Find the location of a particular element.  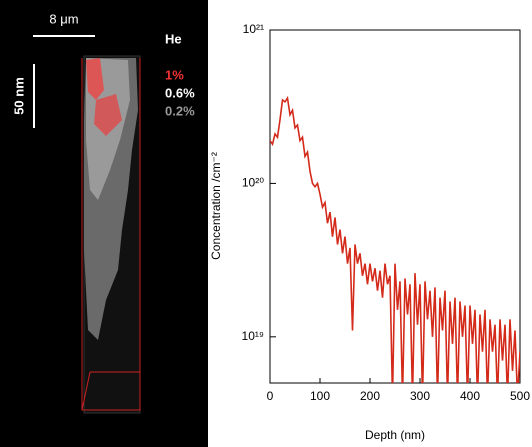

element-label: He is located at coordinates (173, 38).